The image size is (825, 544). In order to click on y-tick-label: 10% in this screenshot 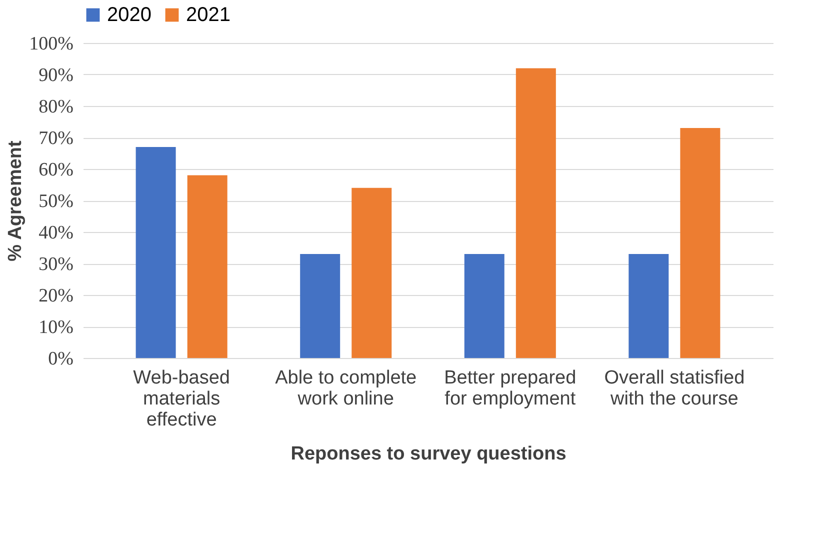, I will do `click(56, 327)`.